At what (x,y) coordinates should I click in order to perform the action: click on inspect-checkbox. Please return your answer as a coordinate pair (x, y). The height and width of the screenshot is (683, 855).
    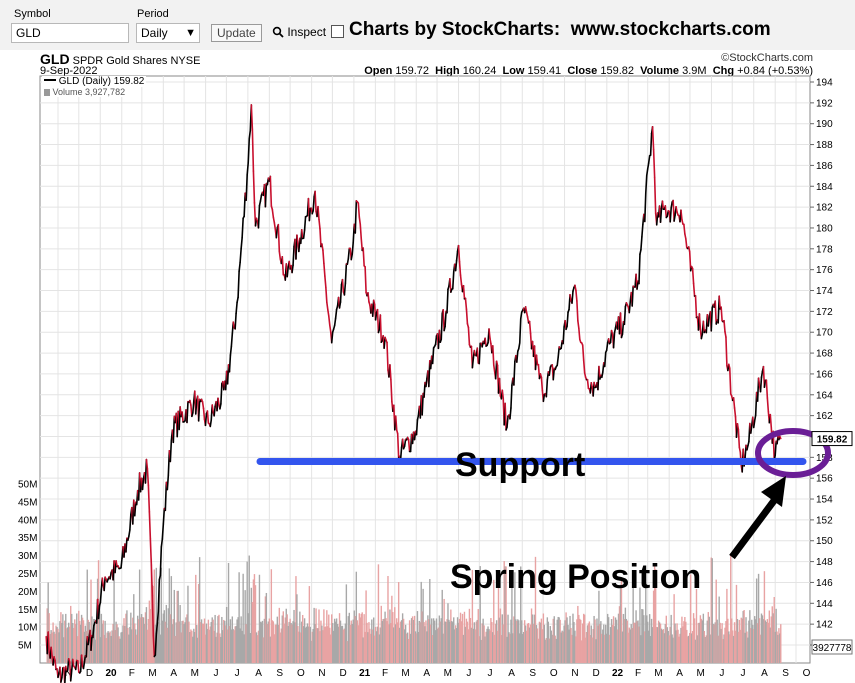
    Looking at the image, I should click on (337, 31).